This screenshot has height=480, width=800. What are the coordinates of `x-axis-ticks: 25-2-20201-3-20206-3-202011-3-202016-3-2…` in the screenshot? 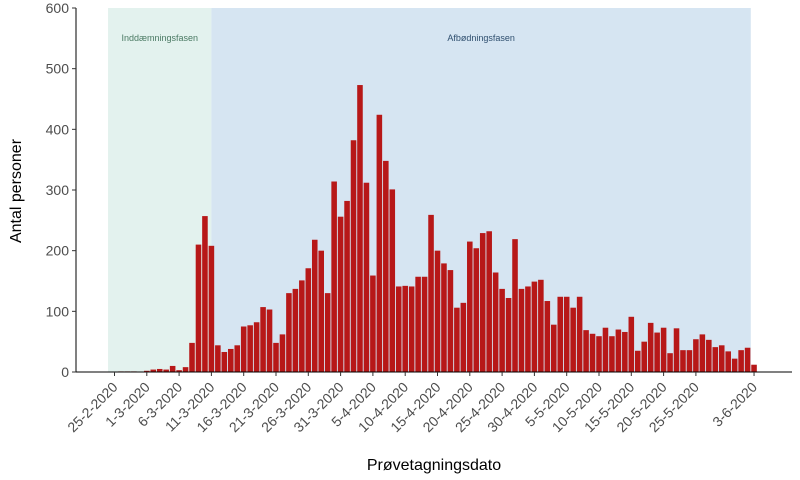 It's located at (412, 403).